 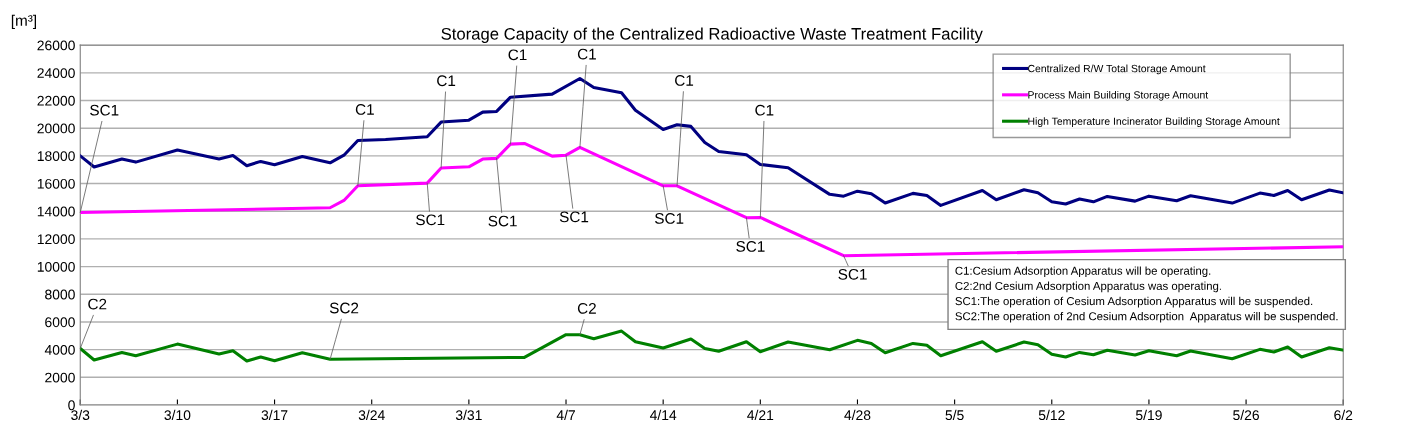 I want to click on y-tick-label: 18000, so click(x=56, y=156).